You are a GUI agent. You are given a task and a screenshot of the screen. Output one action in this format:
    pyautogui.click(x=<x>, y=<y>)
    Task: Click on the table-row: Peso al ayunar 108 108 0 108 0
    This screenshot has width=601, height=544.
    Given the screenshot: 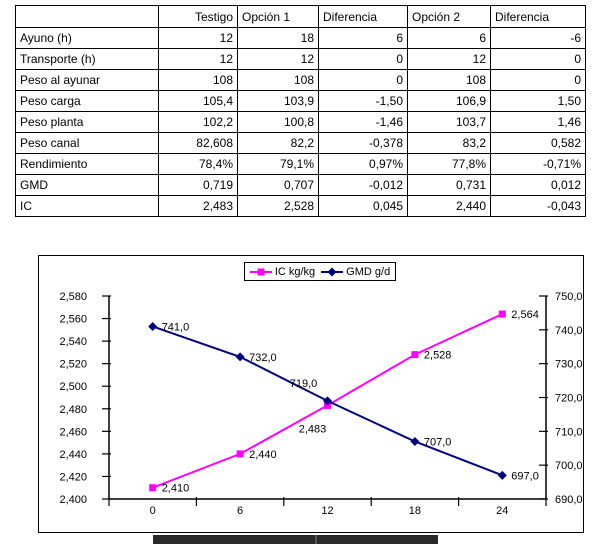 What is the action you would take?
    pyautogui.click(x=300, y=80)
    